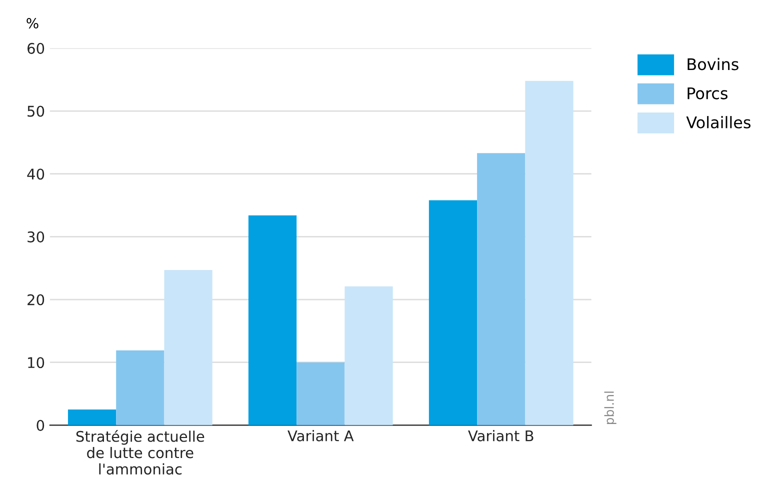 This screenshot has height=502, width=768. I want to click on text: pbl.nl, so click(610, 408).